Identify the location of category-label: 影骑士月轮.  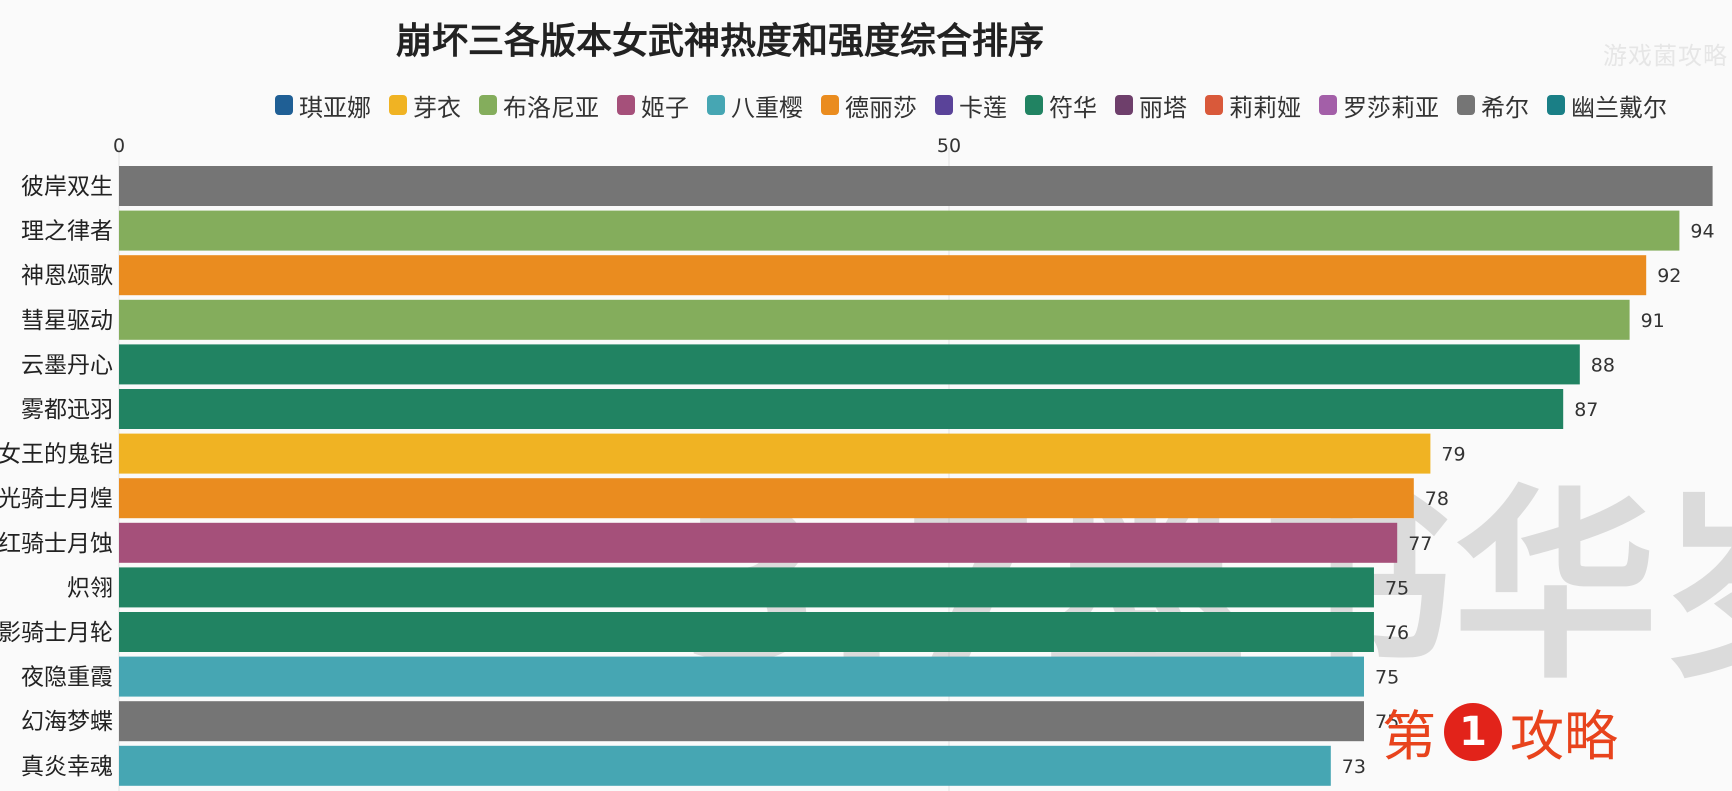
(56, 633).